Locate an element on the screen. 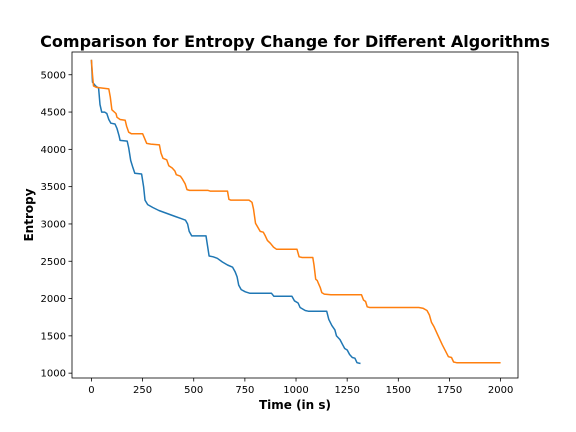  y-tick-label: 5000 is located at coordinates (53, 75).